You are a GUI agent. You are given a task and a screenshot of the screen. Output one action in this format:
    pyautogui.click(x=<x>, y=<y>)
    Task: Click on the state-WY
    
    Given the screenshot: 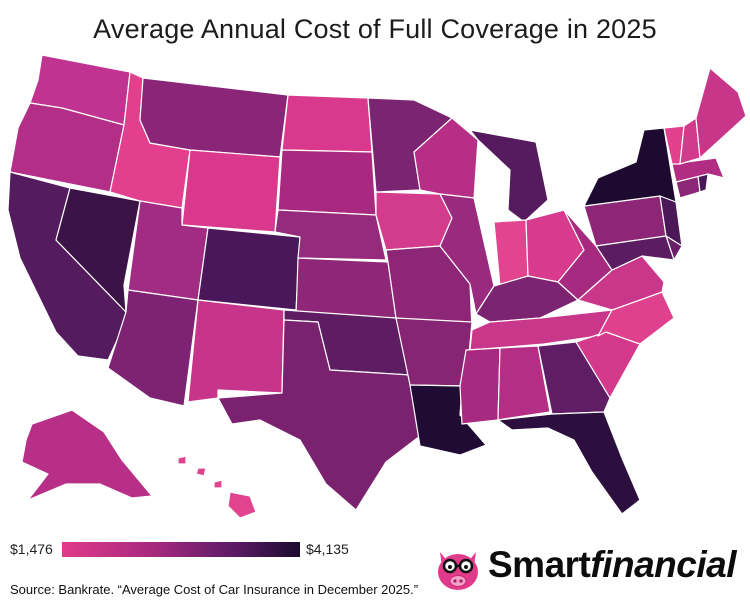 What is the action you would take?
    pyautogui.click(x=231, y=191)
    